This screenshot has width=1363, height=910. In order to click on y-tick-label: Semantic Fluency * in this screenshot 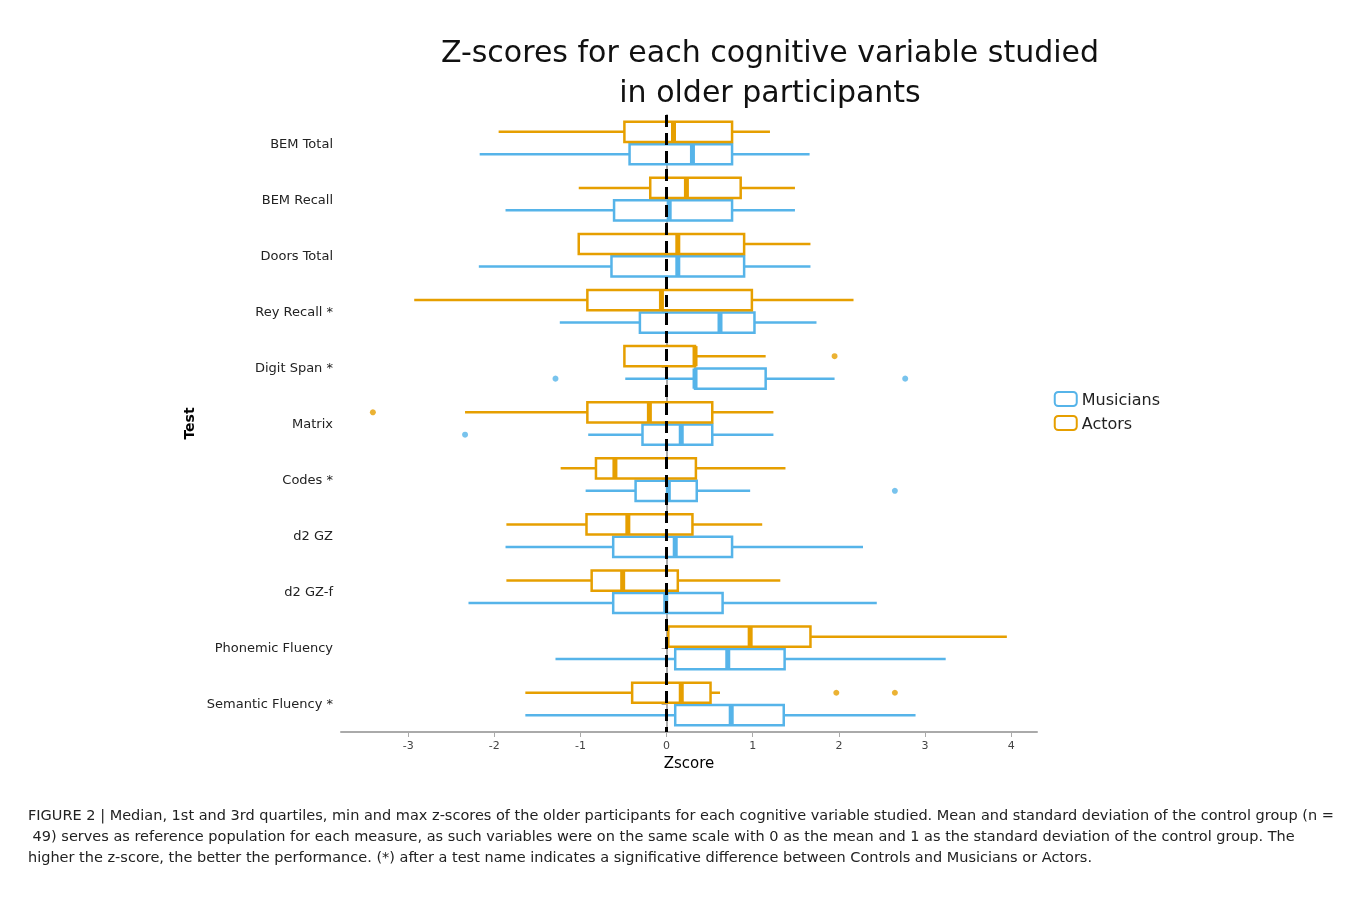, I will do `click(270, 704)`.